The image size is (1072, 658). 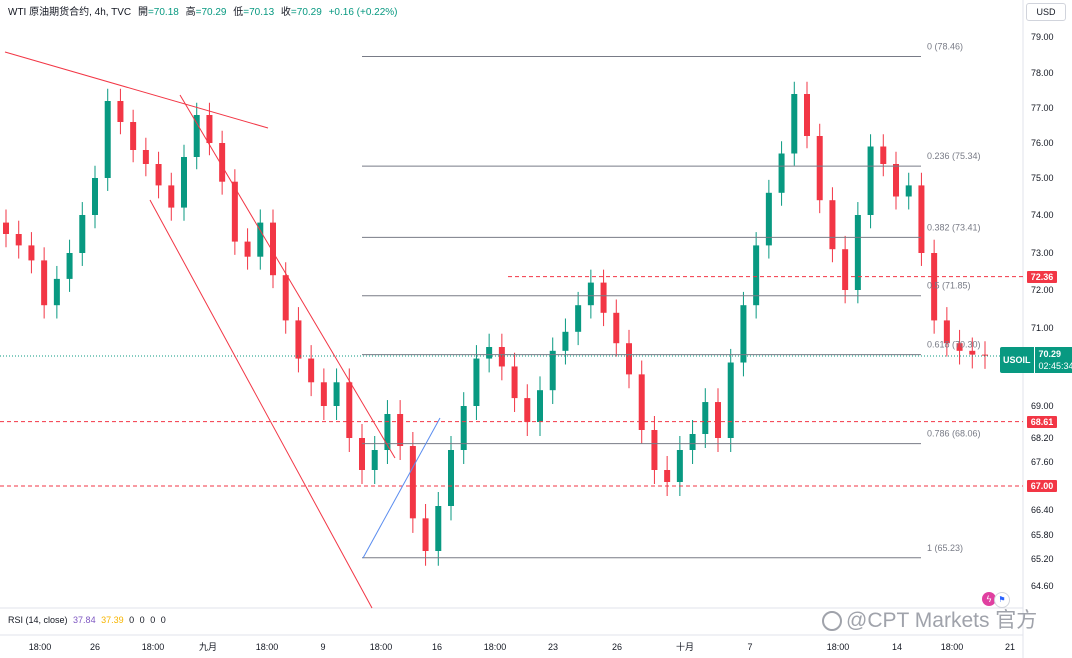 What do you see at coordinates (437, 647) in the screenshot?
I see `time-axis-label: 16` at bounding box center [437, 647].